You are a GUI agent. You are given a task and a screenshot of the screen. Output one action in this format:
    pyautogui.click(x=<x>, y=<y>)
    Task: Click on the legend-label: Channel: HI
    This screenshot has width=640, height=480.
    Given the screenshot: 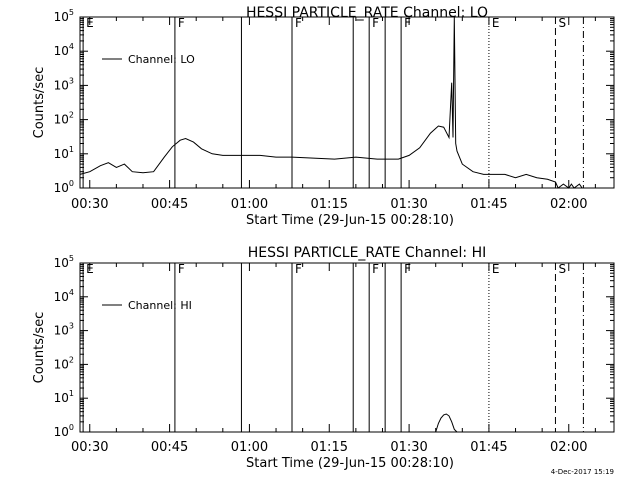 What is the action you would take?
    pyautogui.click(x=160, y=305)
    